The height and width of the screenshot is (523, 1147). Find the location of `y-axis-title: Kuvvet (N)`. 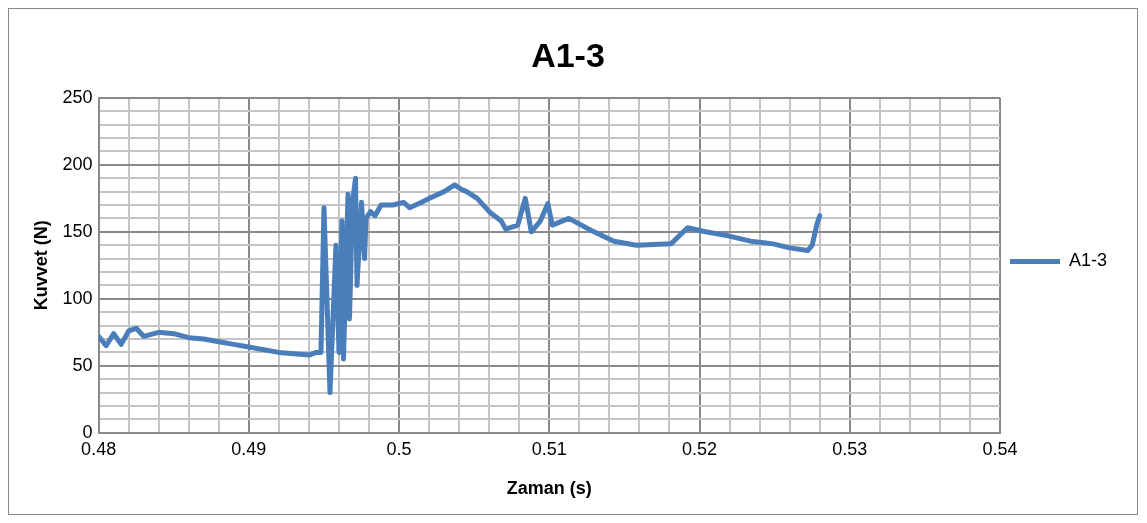

y-axis-title: Kuvvet (N) is located at coordinates (40, 265).